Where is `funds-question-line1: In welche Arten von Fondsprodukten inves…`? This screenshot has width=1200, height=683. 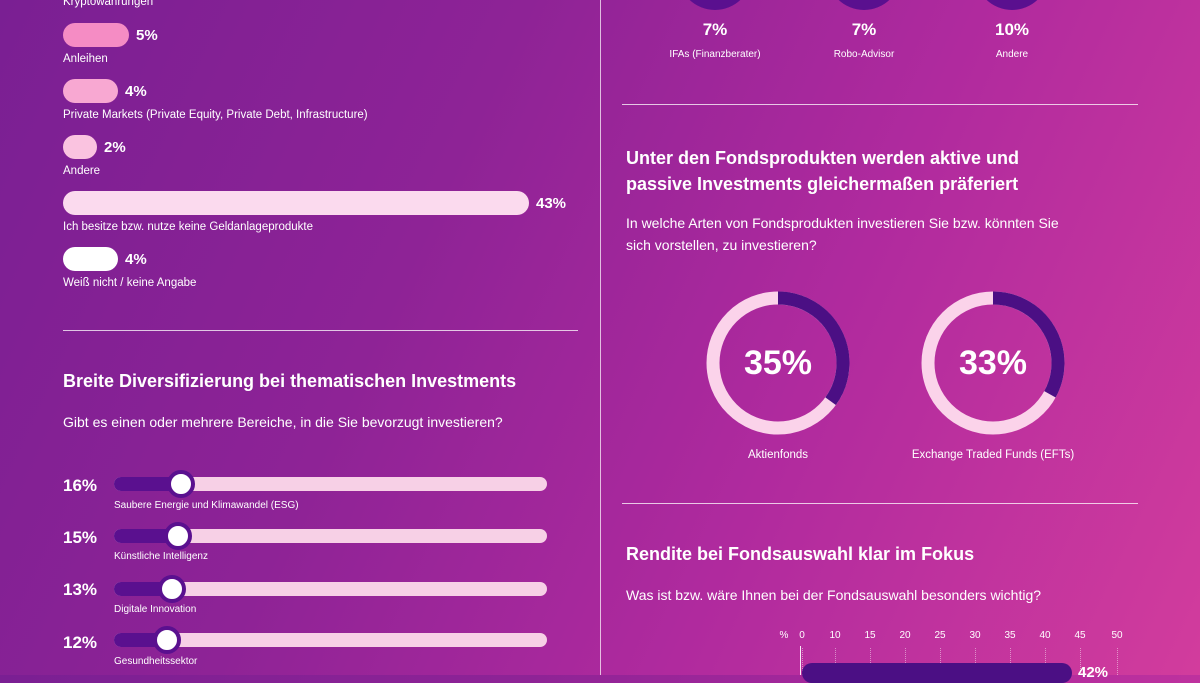
funds-question-line1: In welche Arten von Fondsprodukten inves… is located at coordinates (842, 223).